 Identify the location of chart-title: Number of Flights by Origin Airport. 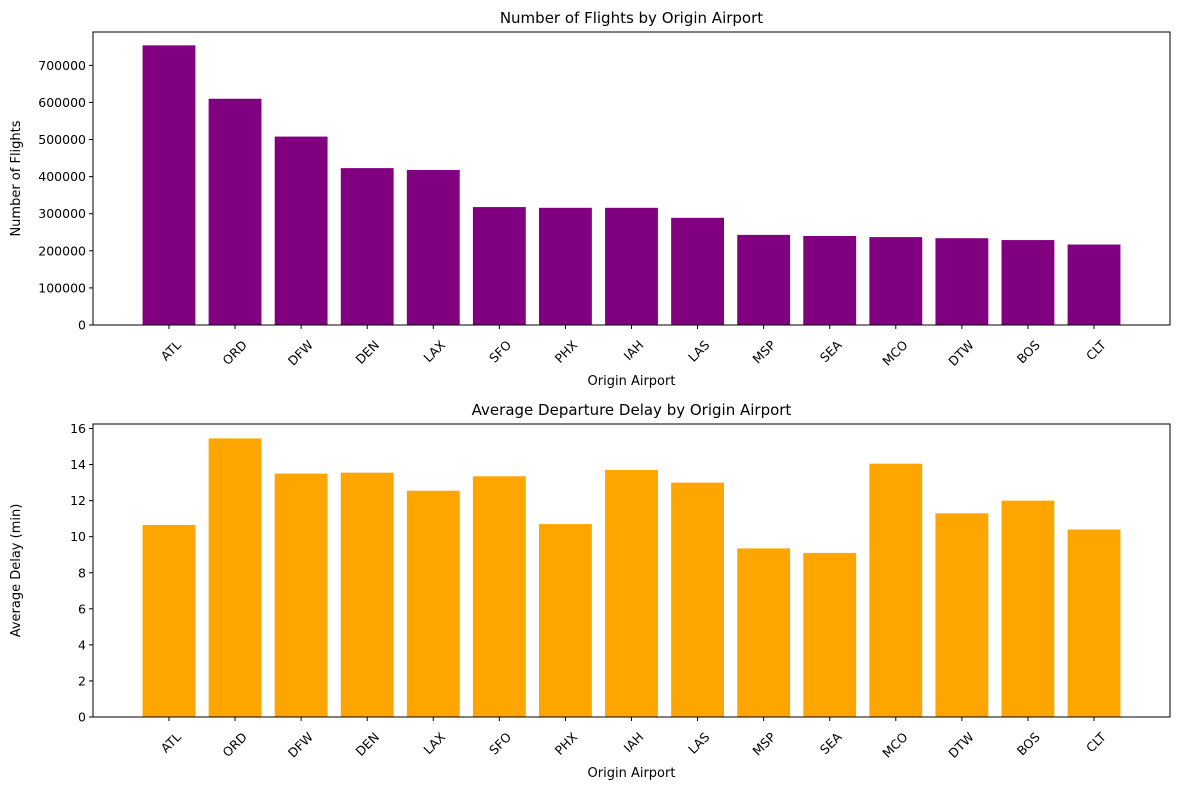
(631, 18).